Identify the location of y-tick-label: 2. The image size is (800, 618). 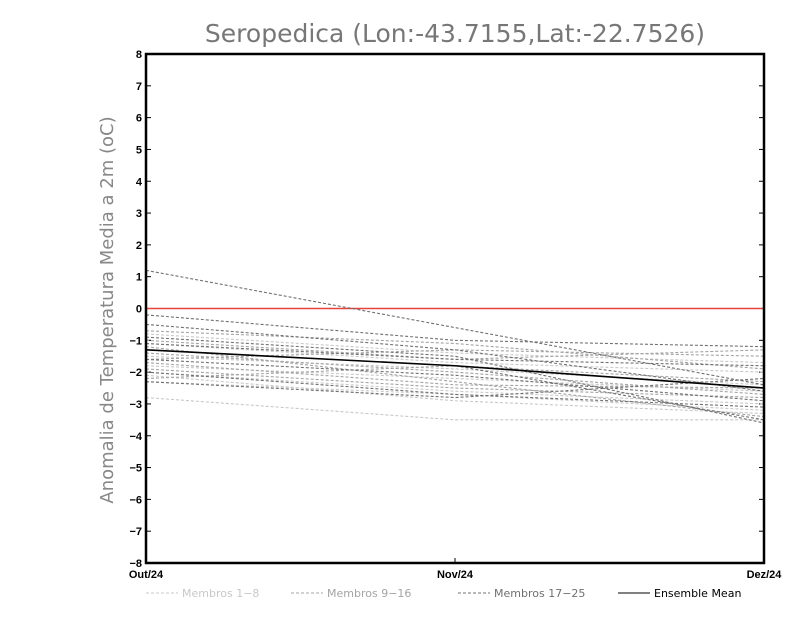
(139, 246).